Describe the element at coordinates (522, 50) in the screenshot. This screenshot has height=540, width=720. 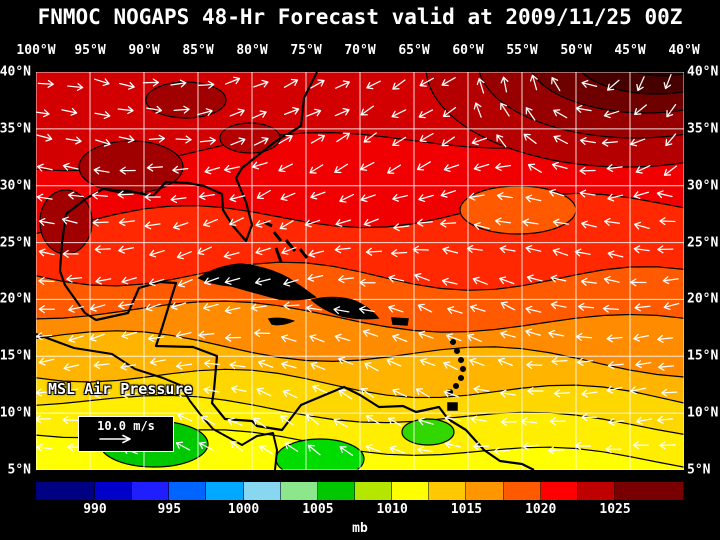
I see `lon-tick-label: 55°W` at that location.